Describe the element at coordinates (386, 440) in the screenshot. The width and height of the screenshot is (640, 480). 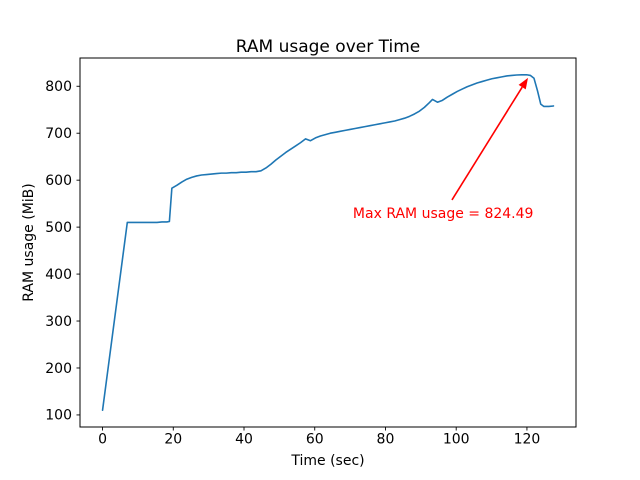
I see `x-tick-label: 80` at that location.